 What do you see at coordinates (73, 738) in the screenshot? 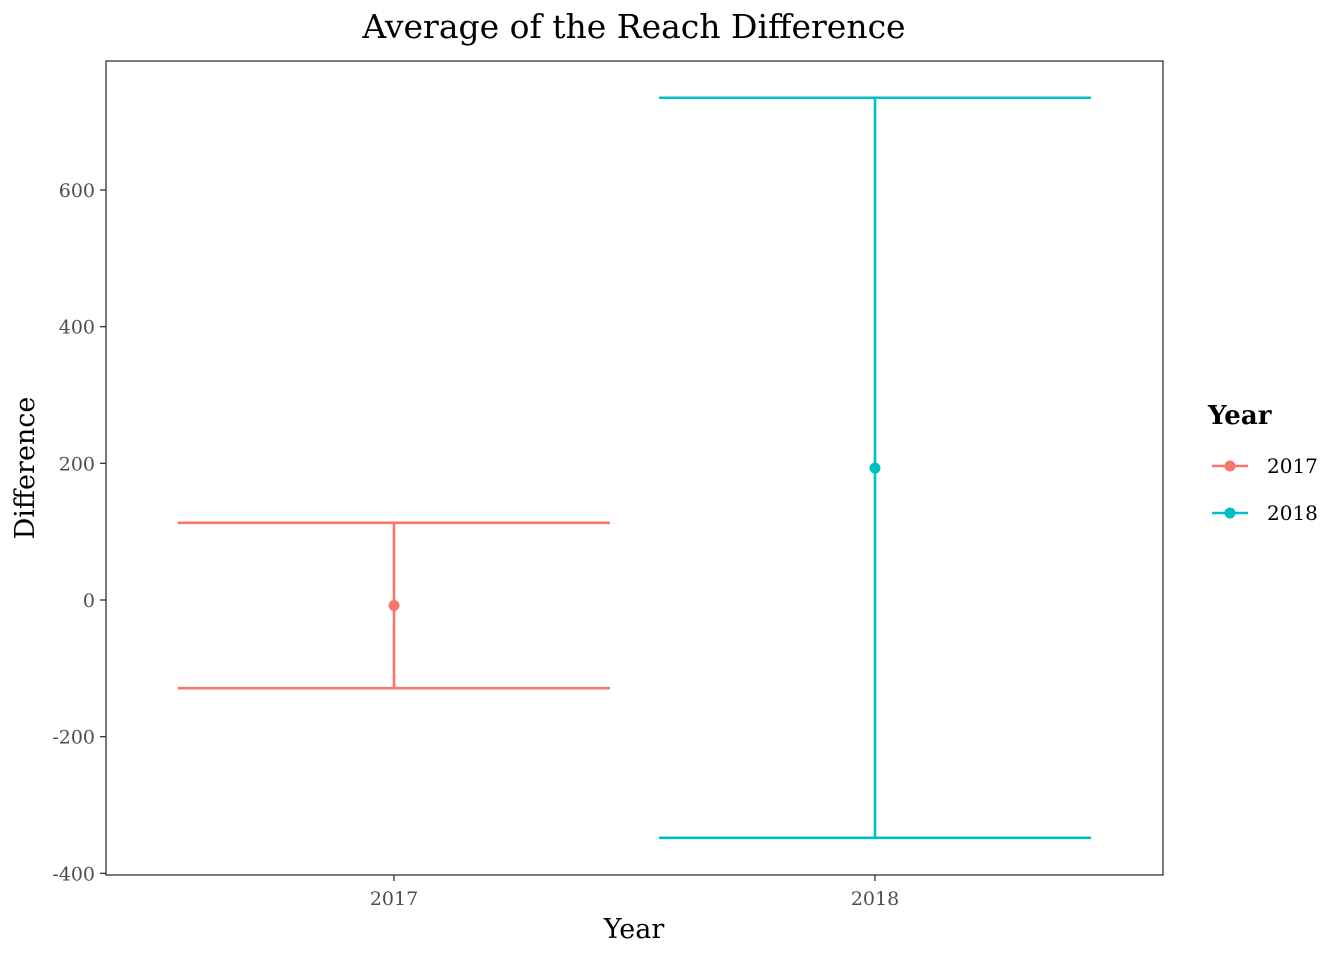
I see `y-tick-label: -200` at bounding box center [73, 738].